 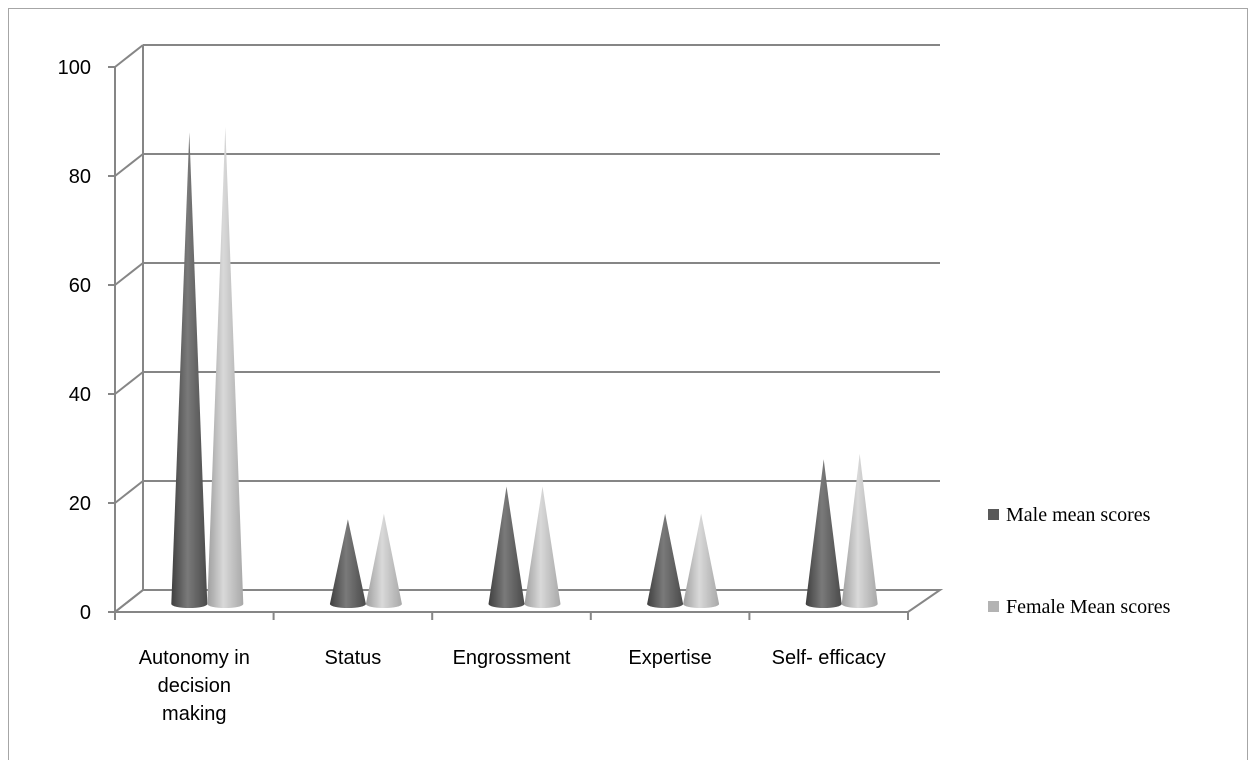 What do you see at coordinates (829, 658) in the screenshot?
I see `x-category-label: Self- efficacy` at bounding box center [829, 658].